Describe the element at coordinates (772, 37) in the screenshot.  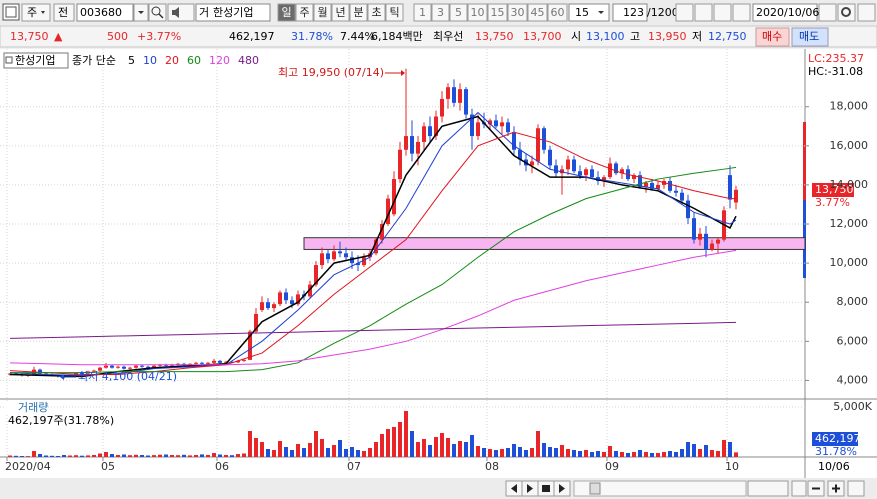
I see `buy-button` at that location.